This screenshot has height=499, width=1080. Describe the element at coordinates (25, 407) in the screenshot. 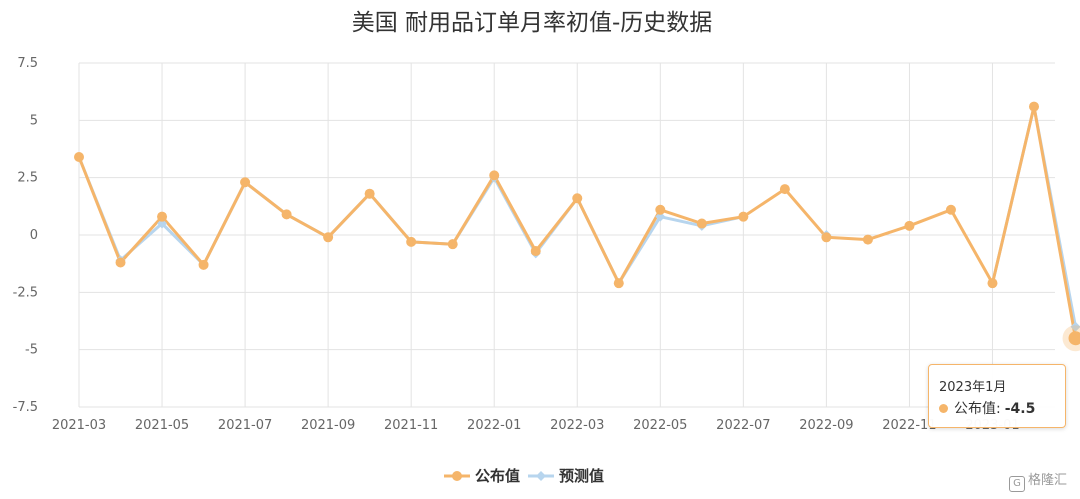

I see `y-tick-label: -7.5` at that location.